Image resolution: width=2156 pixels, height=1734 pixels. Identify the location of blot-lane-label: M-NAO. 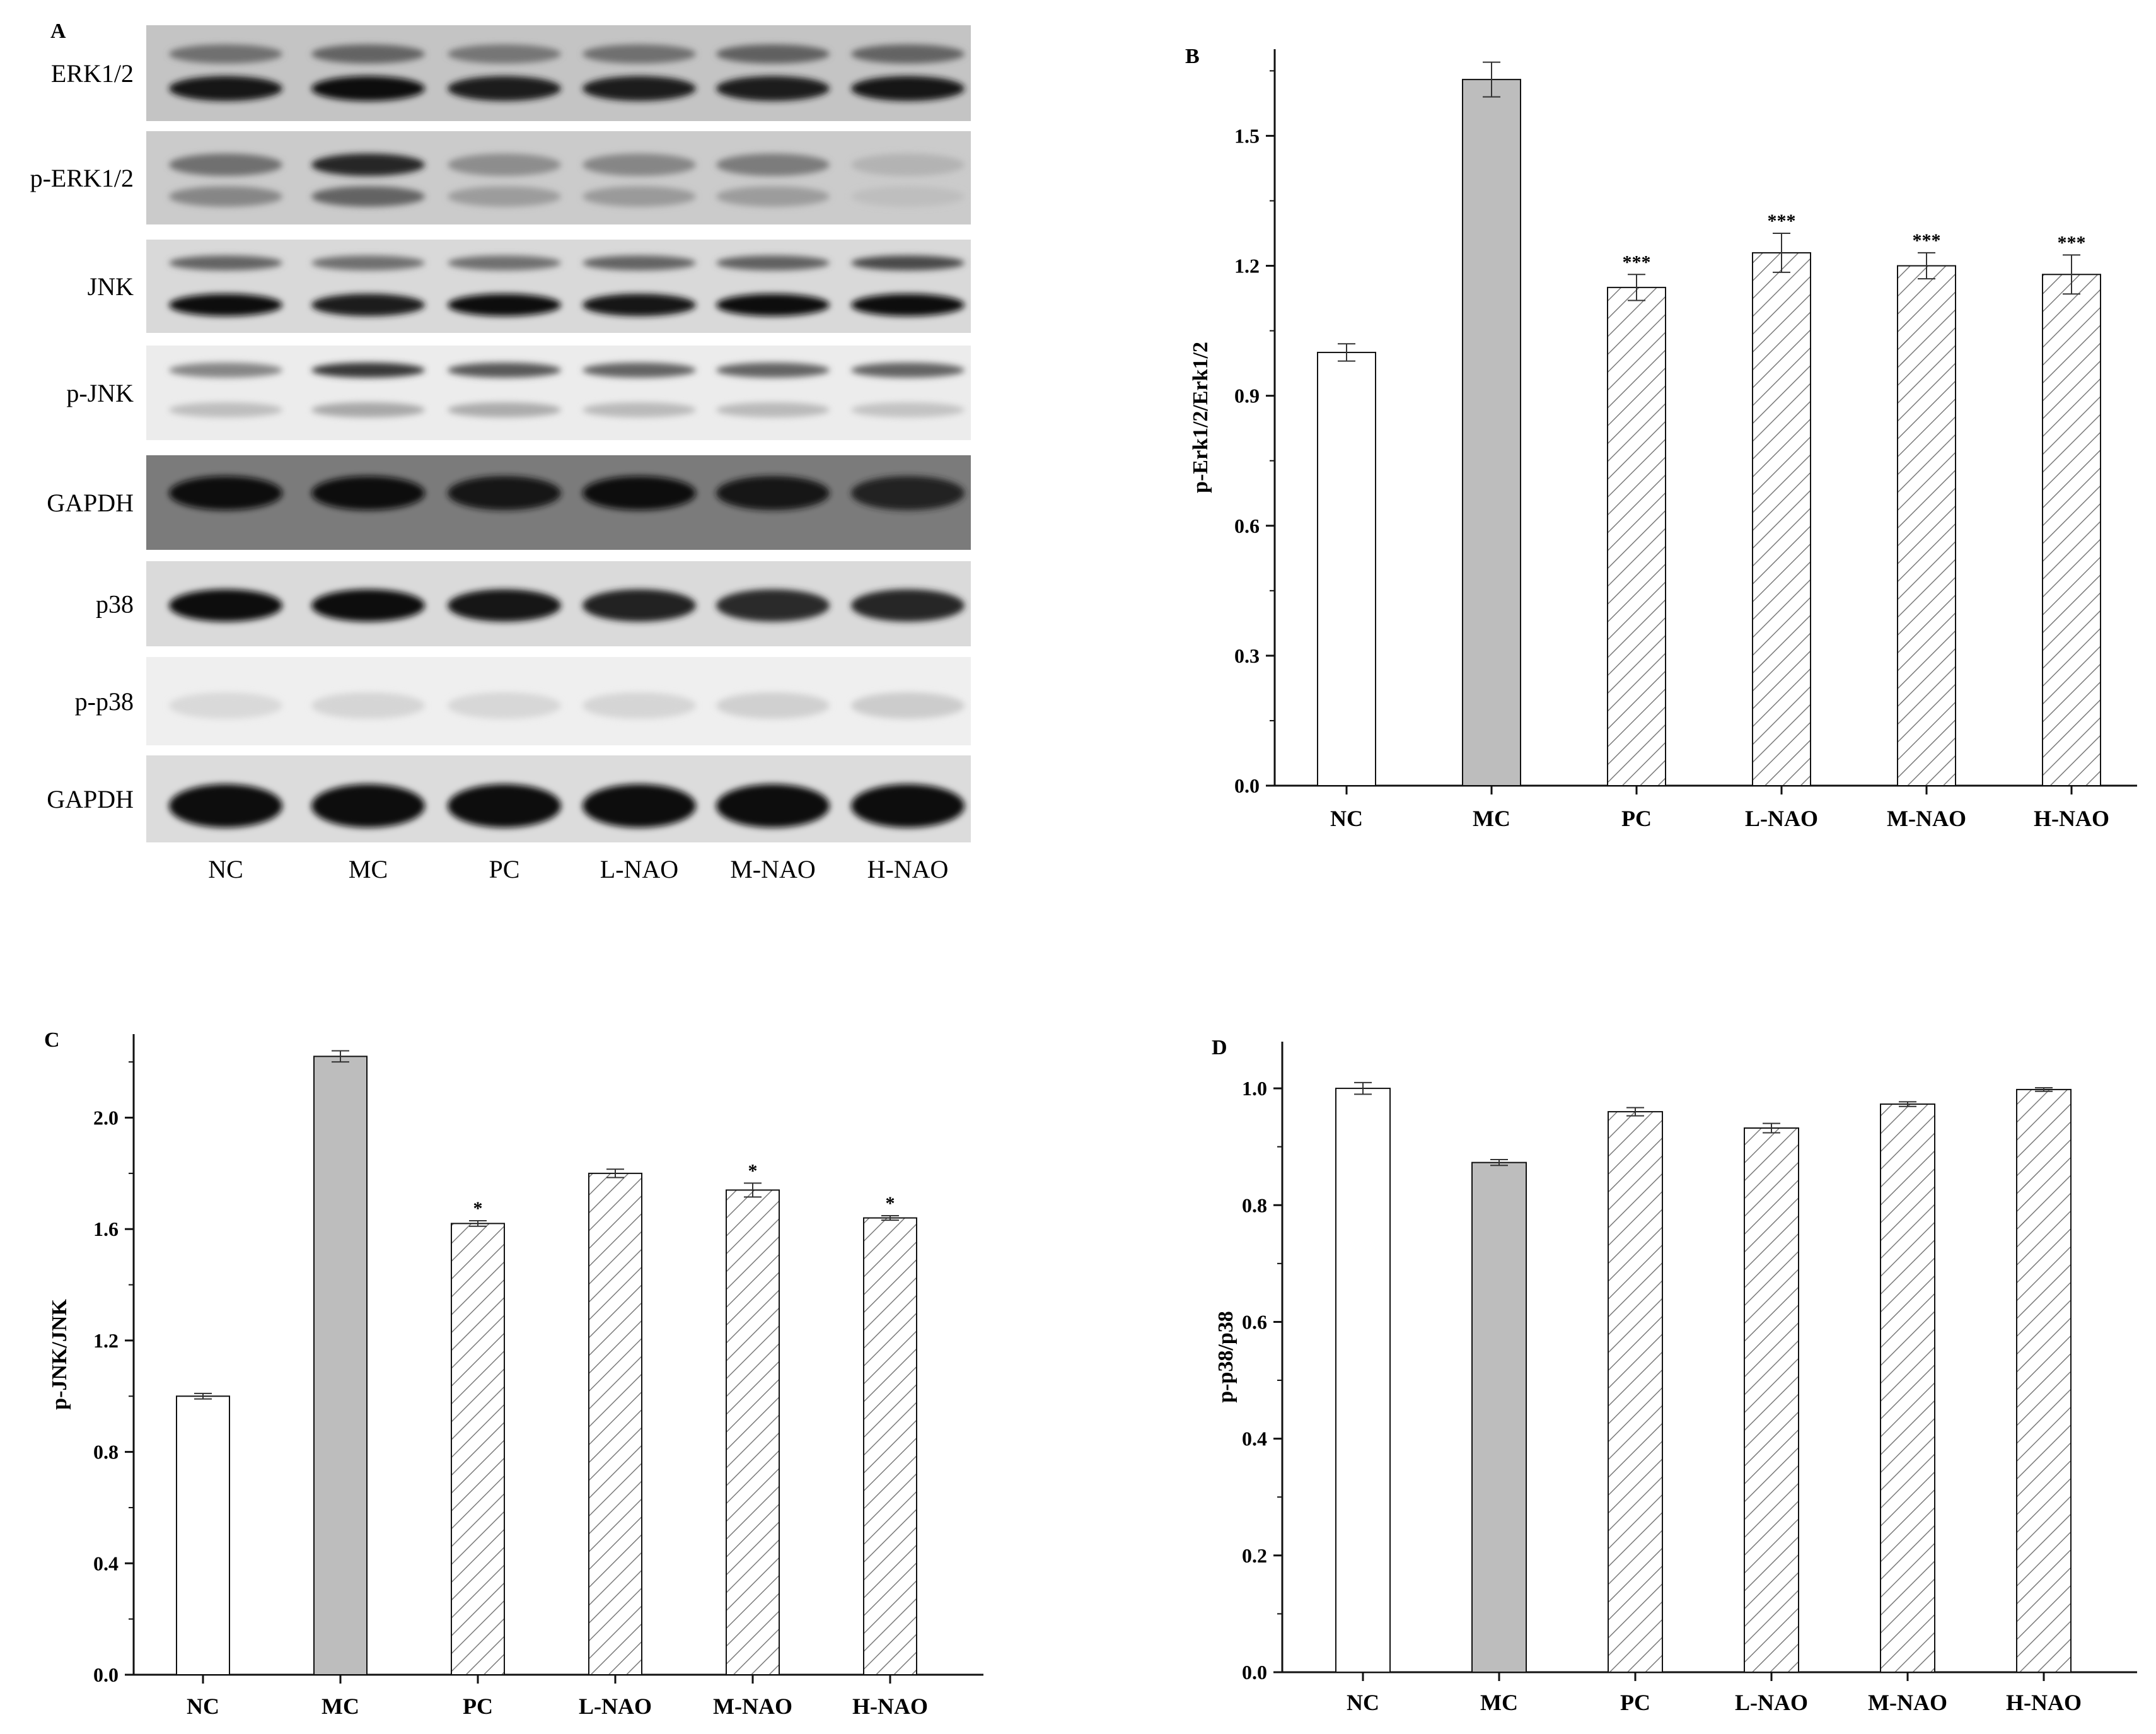
(773, 869).